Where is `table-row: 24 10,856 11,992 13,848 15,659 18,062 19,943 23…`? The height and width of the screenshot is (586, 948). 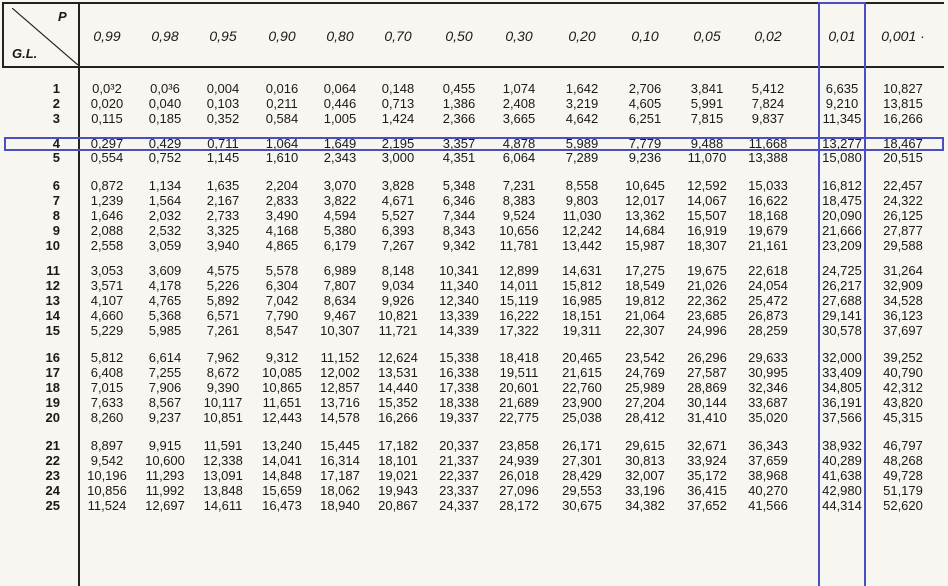
table-row: 24 10,856 11,992 13,848 15,659 18,062 19,943 23… is located at coordinates (474, 491).